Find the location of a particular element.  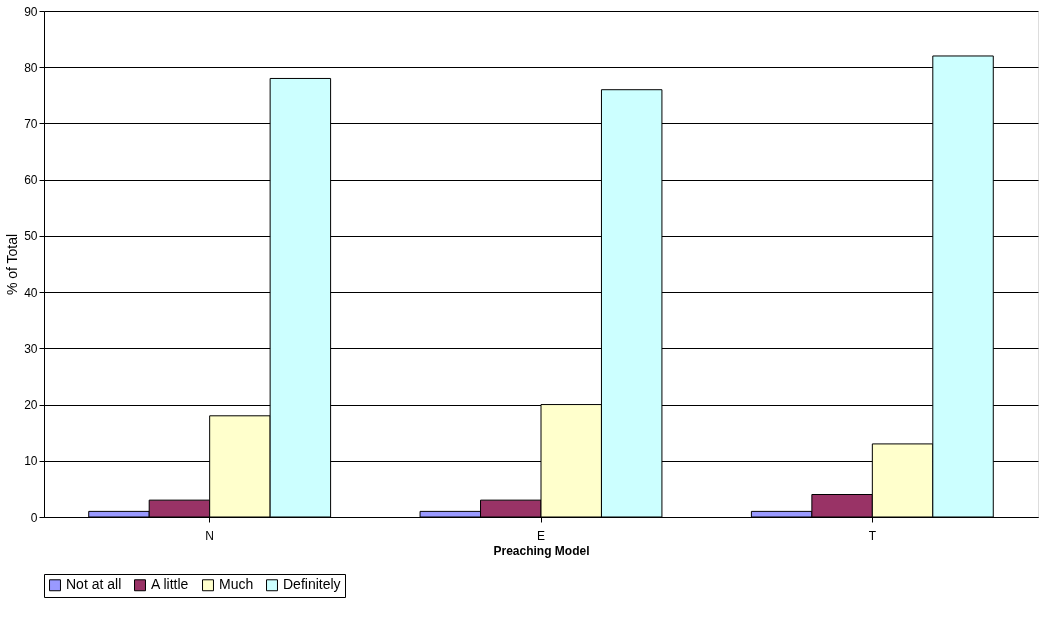

x-tick-label: T is located at coordinates (872, 535).